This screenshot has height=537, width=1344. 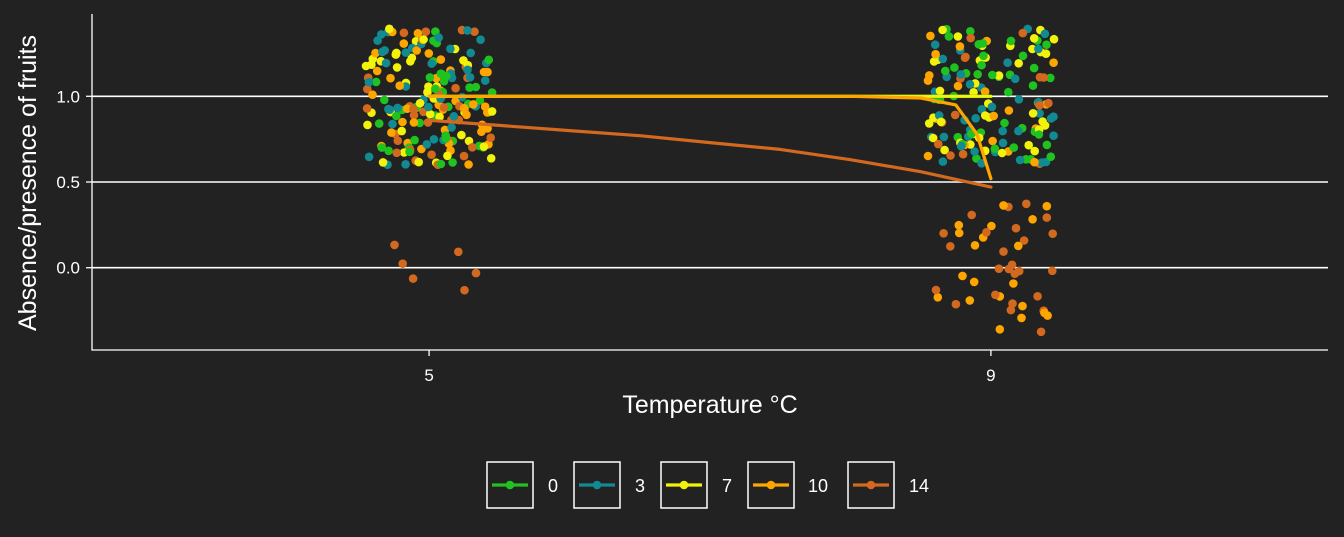 What do you see at coordinates (428, 375) in the screenshot?
I see `x-tick-label: 5` at bounding box center [428, 375].